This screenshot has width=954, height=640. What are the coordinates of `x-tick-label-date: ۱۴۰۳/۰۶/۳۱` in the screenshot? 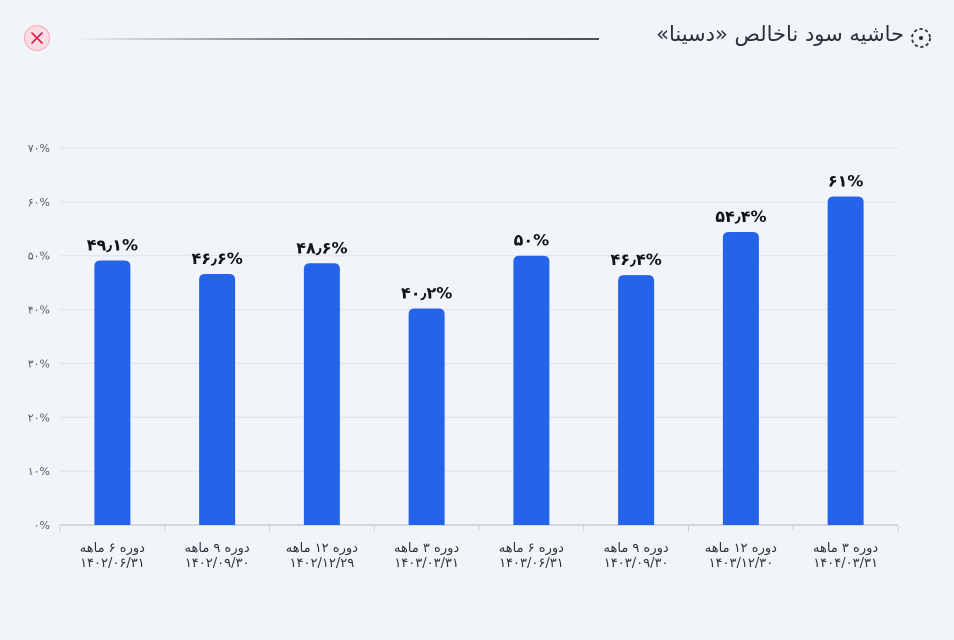 It's located at (531, 563).